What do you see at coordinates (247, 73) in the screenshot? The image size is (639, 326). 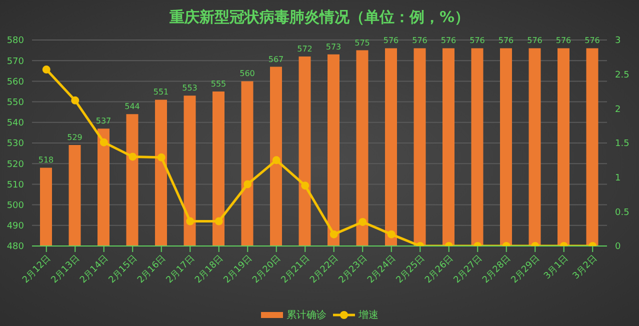 I see `data-label: 560` at bounding box center [247, 73].